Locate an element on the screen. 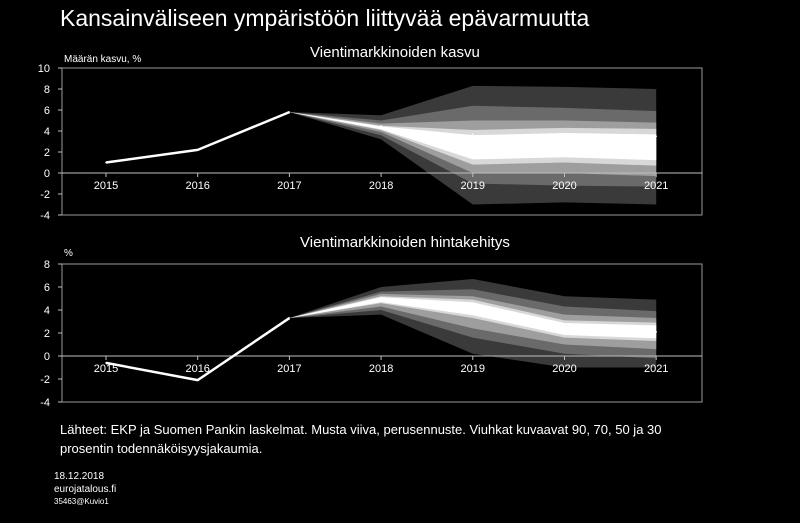 This screenshot has height=523, width=800. y-tick-label: 10 is located at coordinates (44, 69).